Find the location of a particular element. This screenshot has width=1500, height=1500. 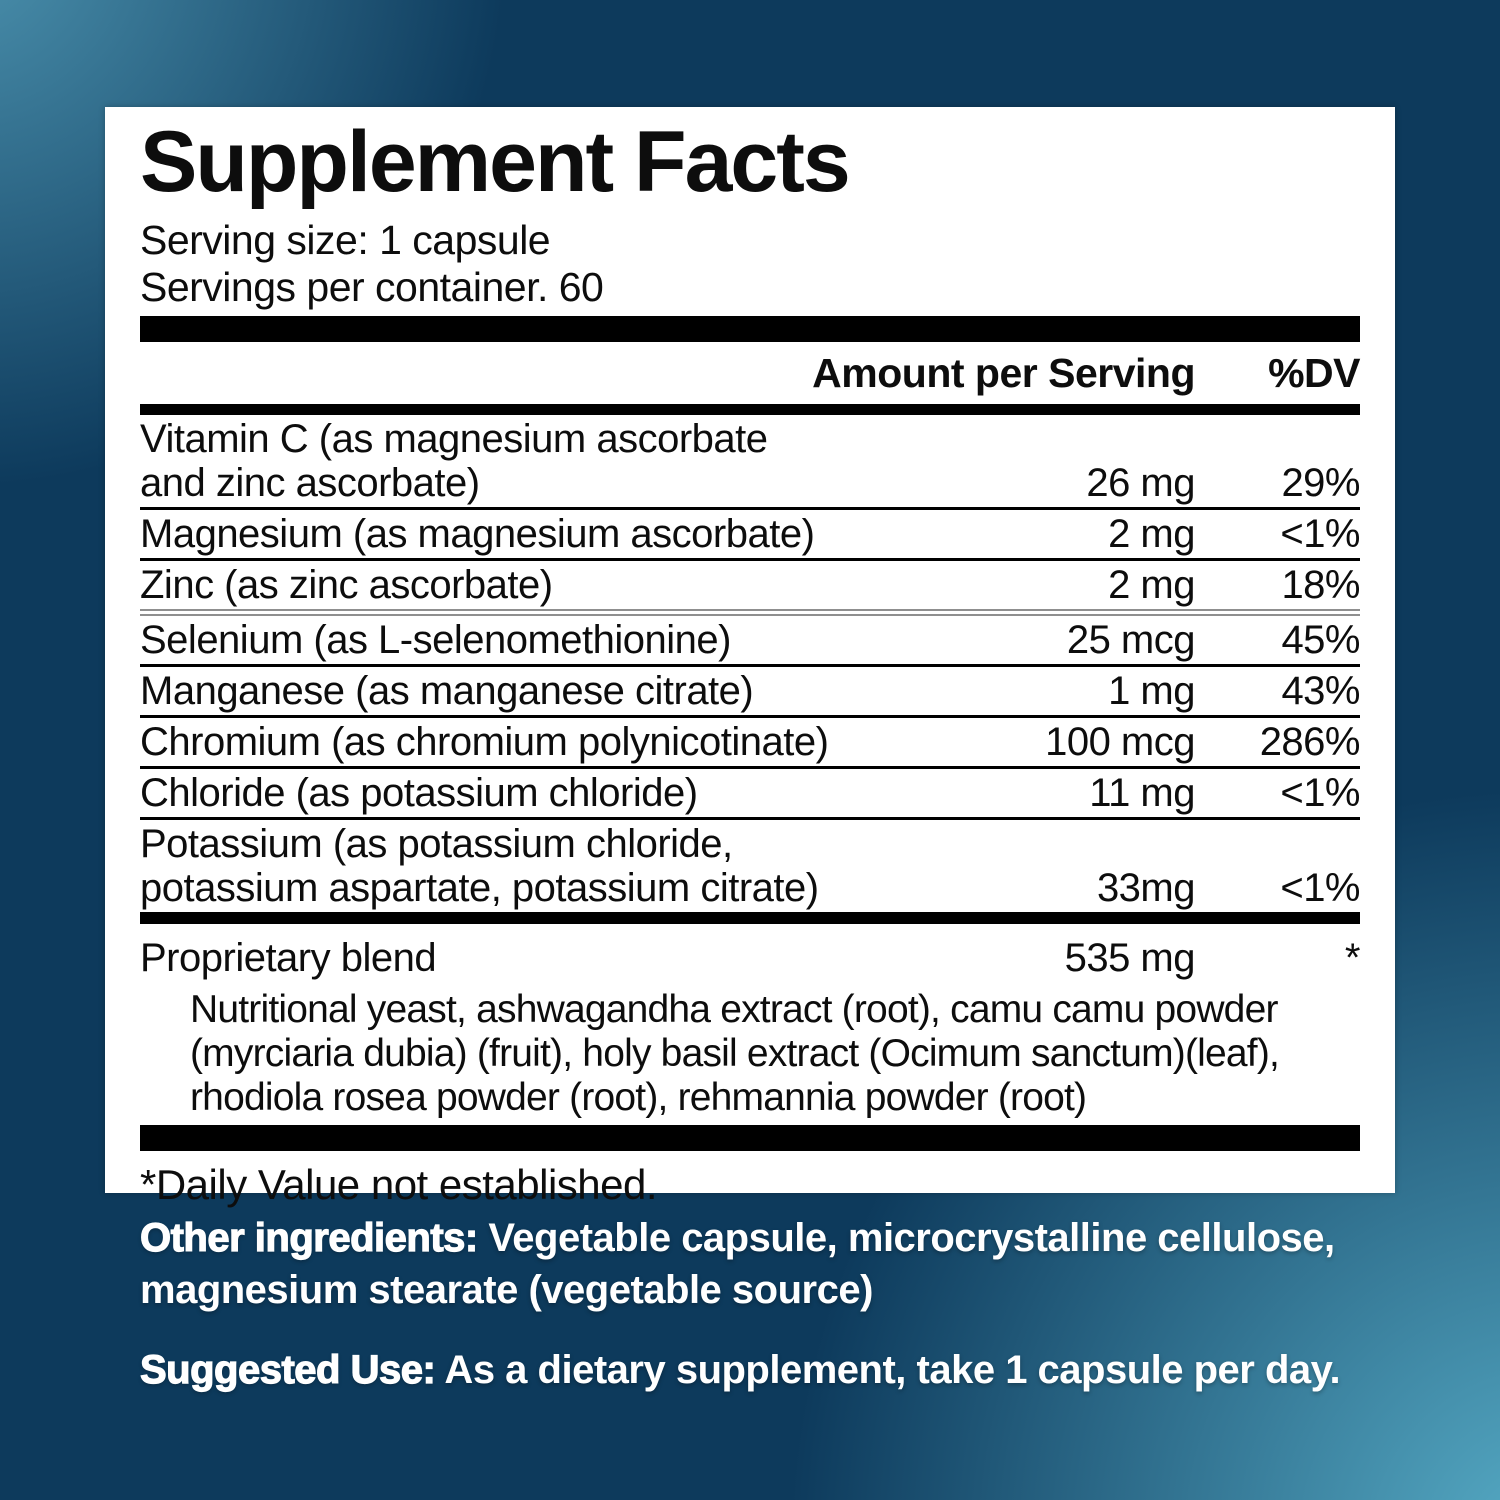

nutrient-dv: 45% is located at coordinates (1320, 640).